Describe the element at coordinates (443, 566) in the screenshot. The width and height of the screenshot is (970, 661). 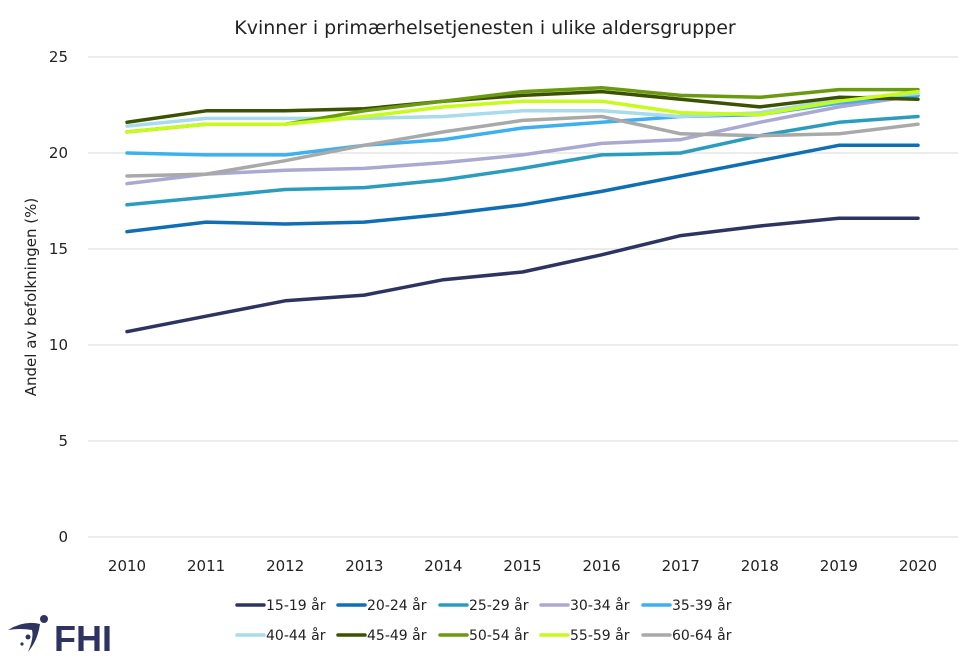
I see `x-tick-label: 2014` at that location.